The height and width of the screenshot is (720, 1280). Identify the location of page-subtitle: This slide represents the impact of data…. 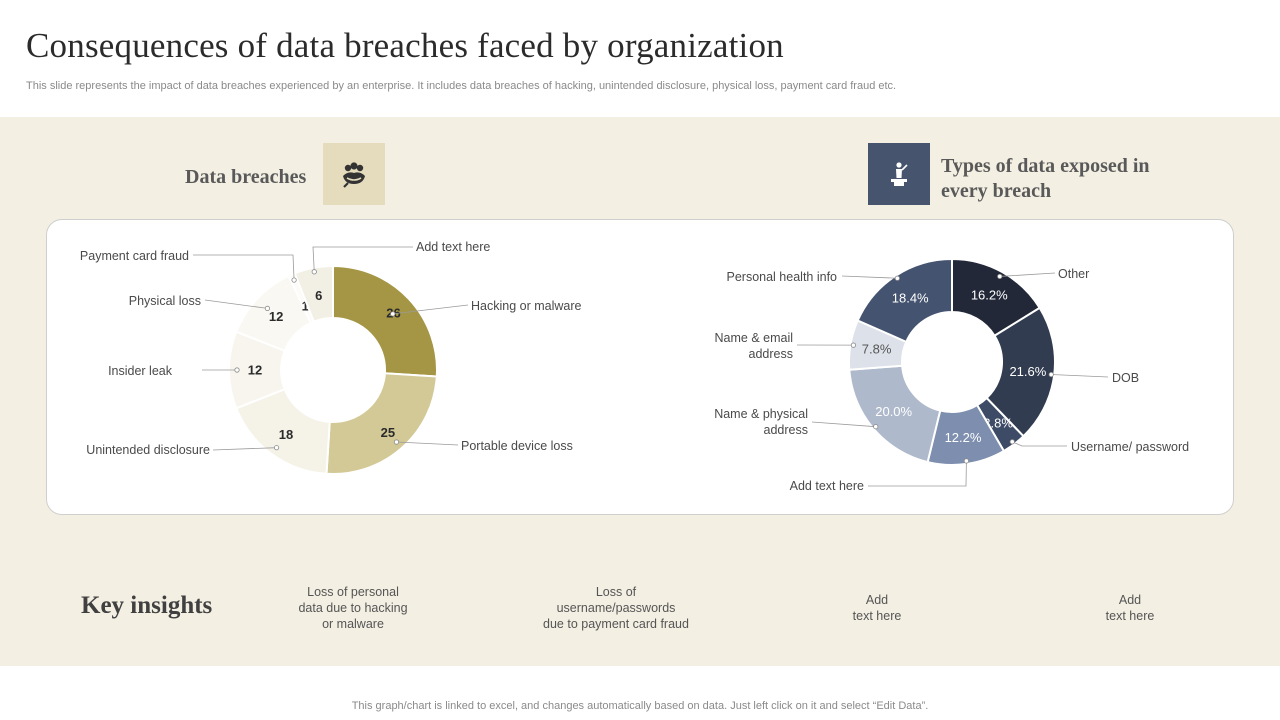
(461, 86).